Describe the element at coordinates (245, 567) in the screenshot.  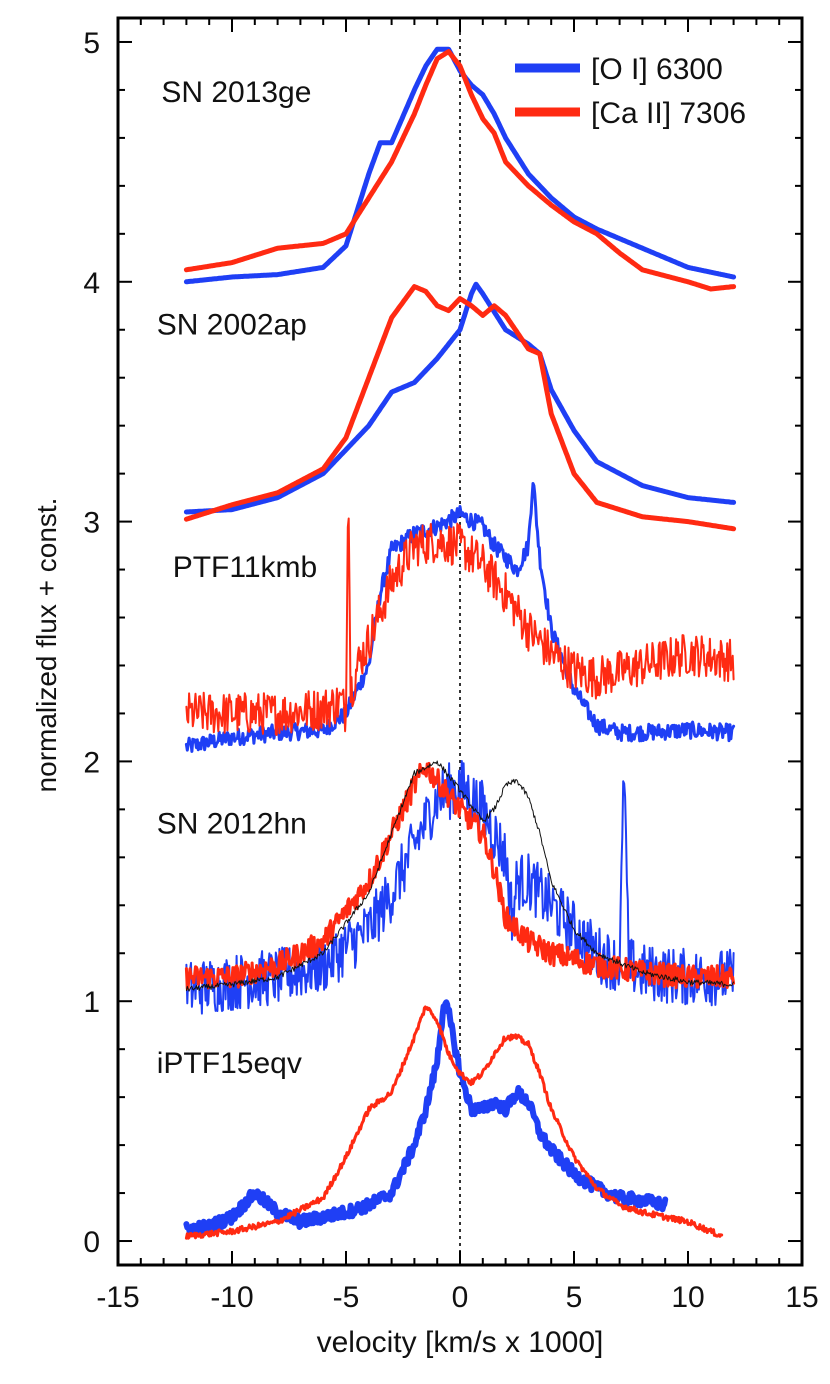
I see `object-label: PTF11kmb` at that location.